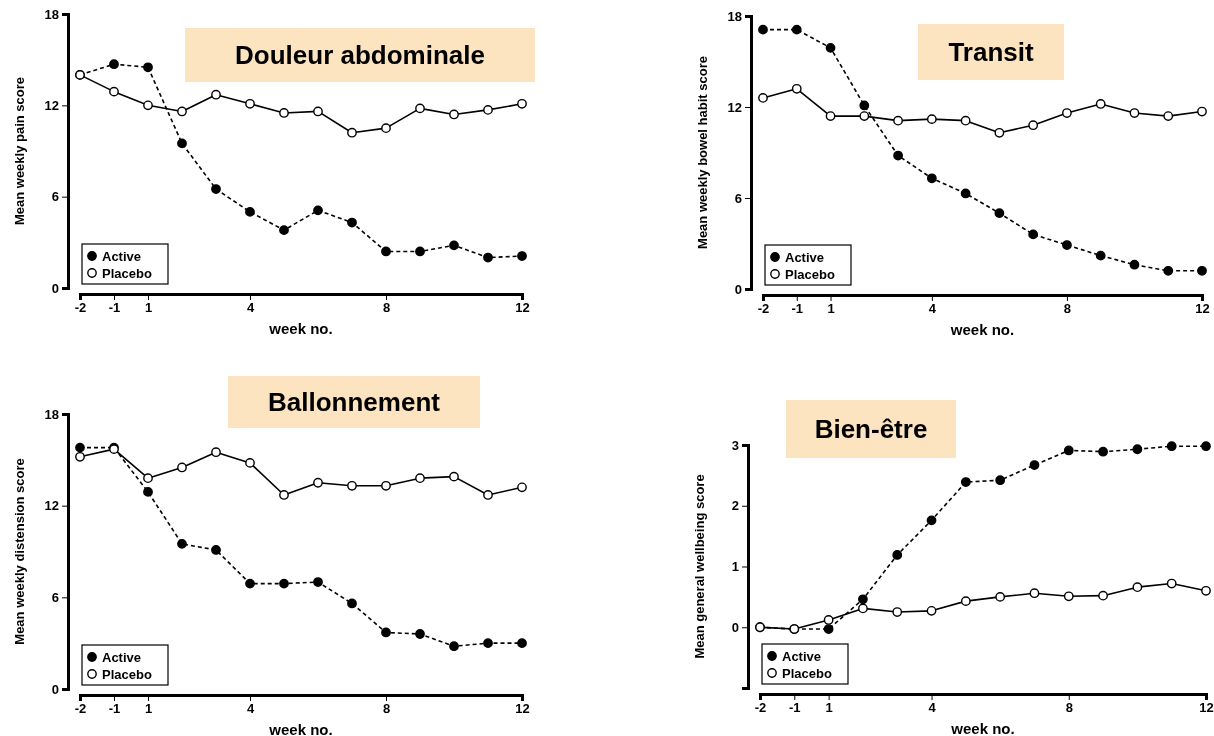 The height and width of the screenshot is (736, 1214). I want to click on y-axis-title: Mean weekly bowel habit score, so click(702, 152).